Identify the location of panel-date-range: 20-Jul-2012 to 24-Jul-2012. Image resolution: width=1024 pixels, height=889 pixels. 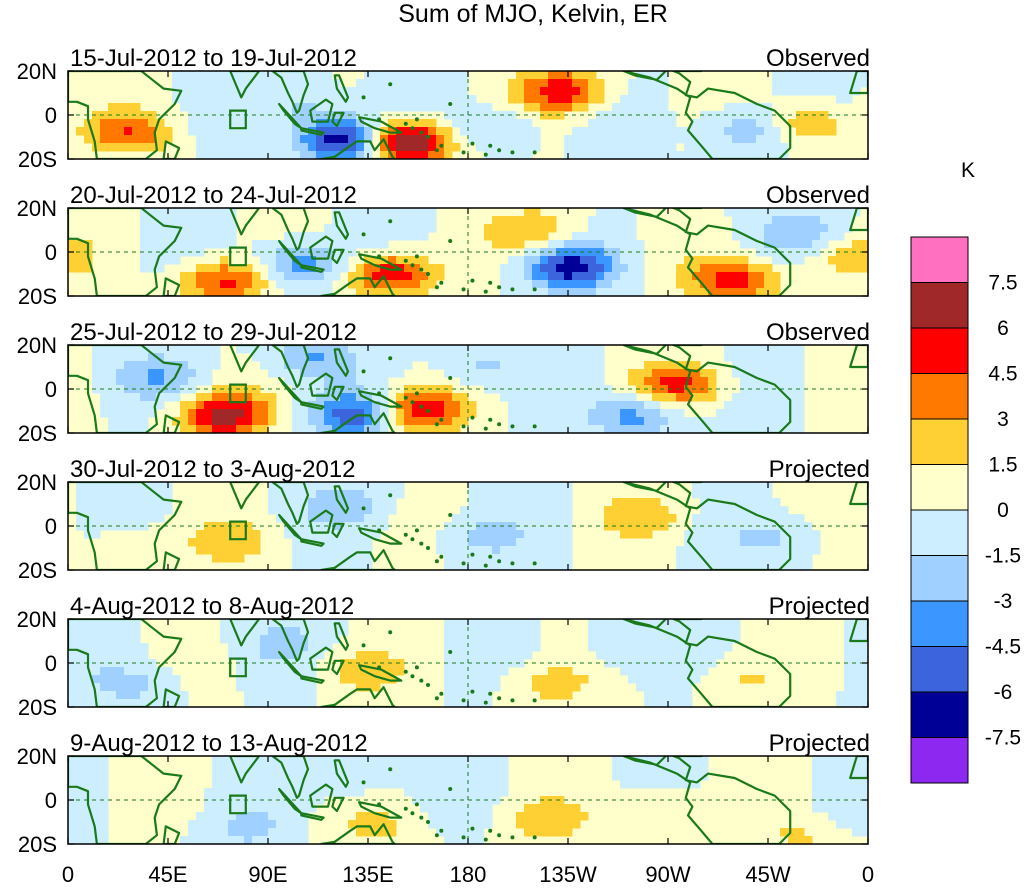
(213, 195).